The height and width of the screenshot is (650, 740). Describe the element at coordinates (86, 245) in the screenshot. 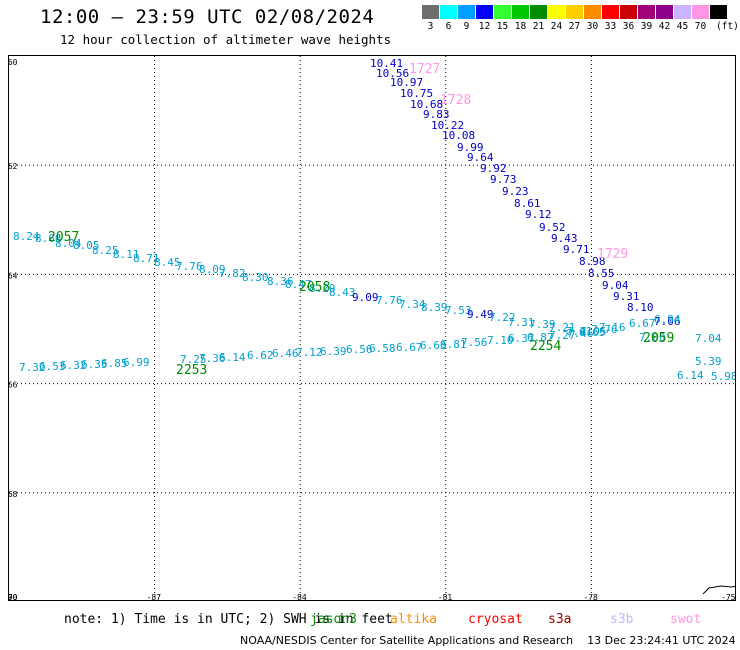

I see `wave-height-label: 8.05` at that location.